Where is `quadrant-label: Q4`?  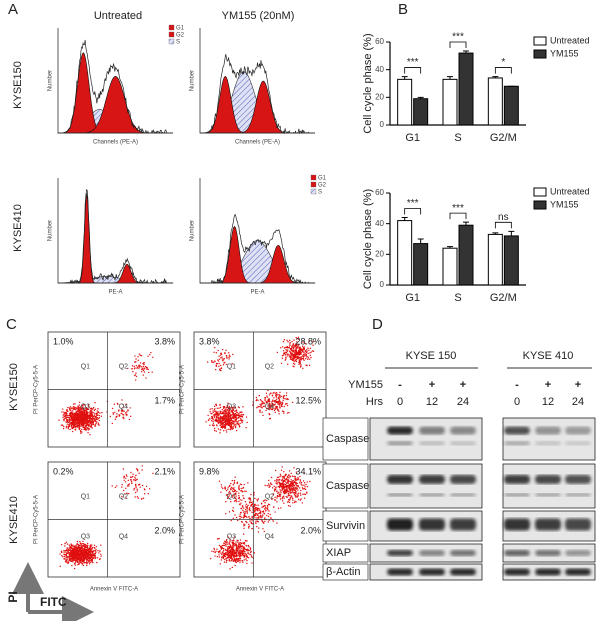
quadrant-label: Q4 is located at coordinates (269, 537).